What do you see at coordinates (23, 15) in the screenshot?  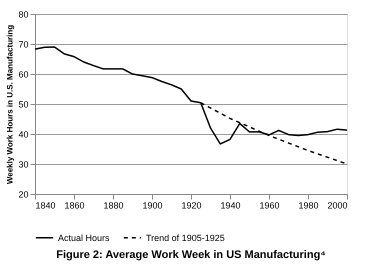 I see `y-tick-label: 80` at bounding box center [23, 15].